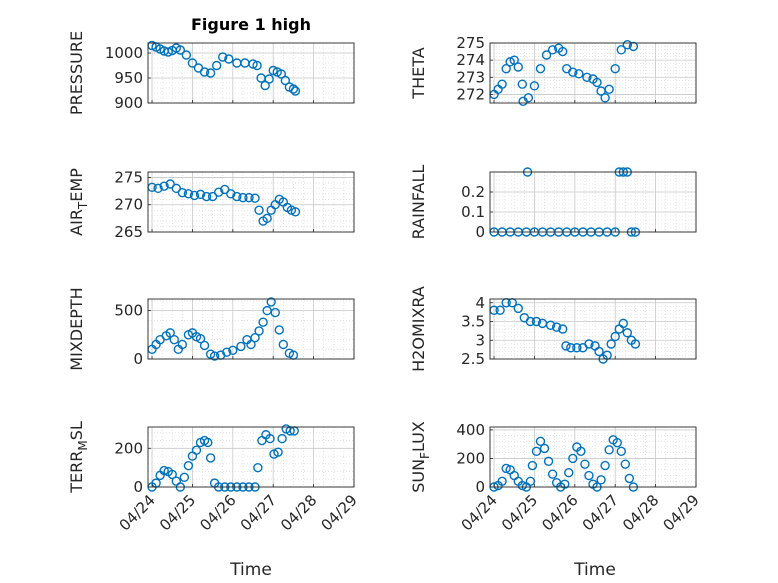 The width and height of the screenshot is (778, 583). What do you see at coordinates (470, 43) in the screenshot?
I see `y-tick-label: 275` at bounding box center [470, 43].